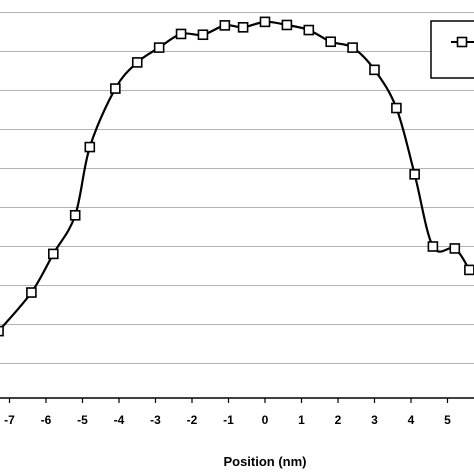 This screenshot has height=474, width=474. Describe the element at coordinates (447, 420) in the screenshot. I see `x-tick-label: 5` at that location.